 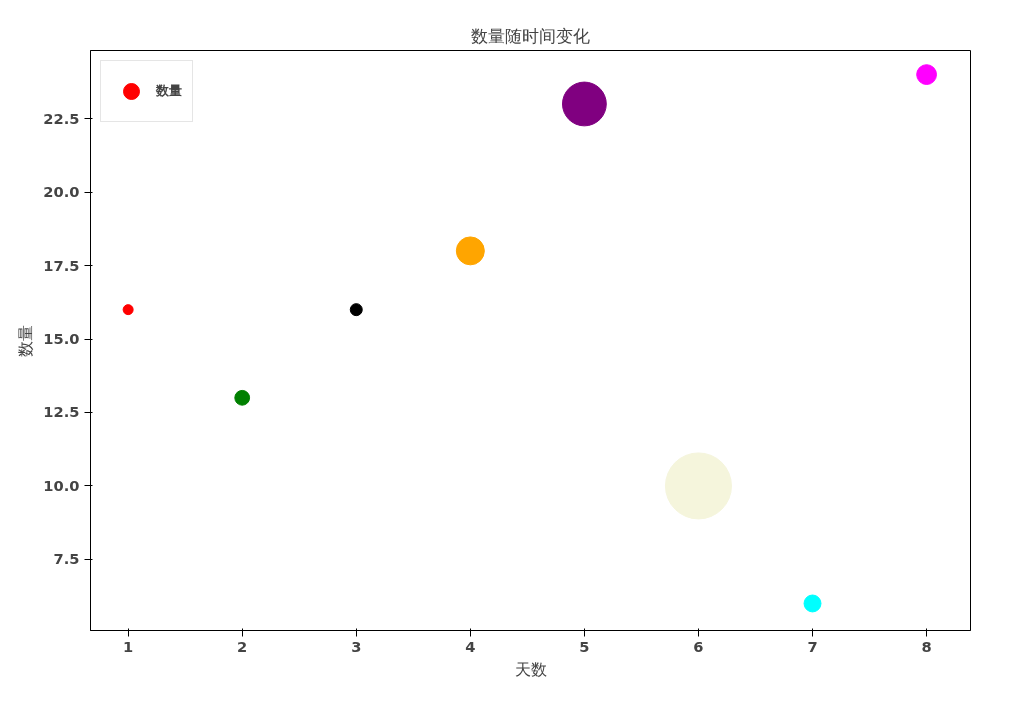 I want to click on x-tick-label: 6, so click(x=698, y=646).